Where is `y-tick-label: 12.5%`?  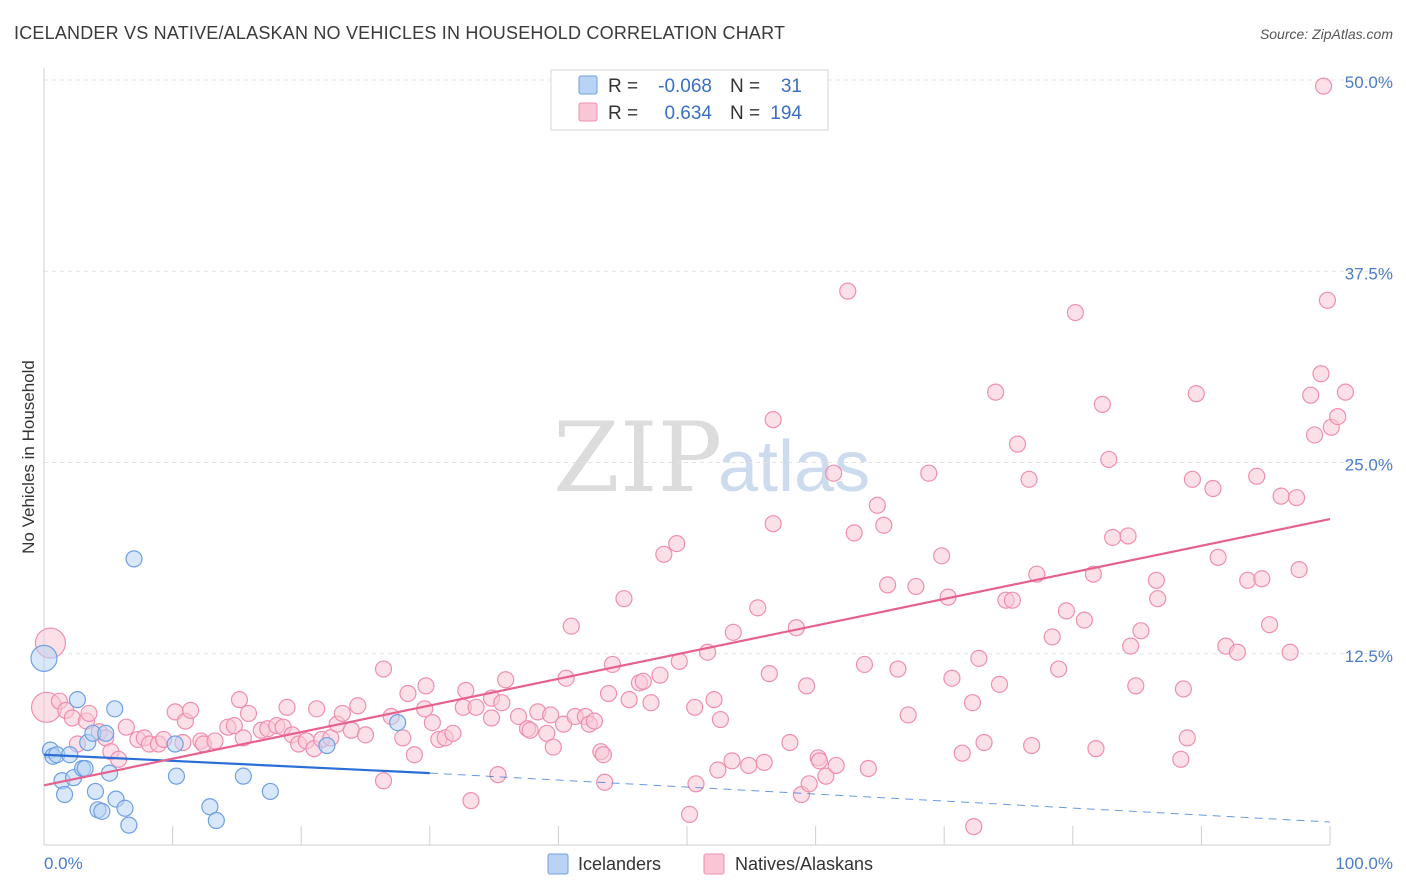 y-tick-label: 12.5% is located at coordinates (1369, 656).